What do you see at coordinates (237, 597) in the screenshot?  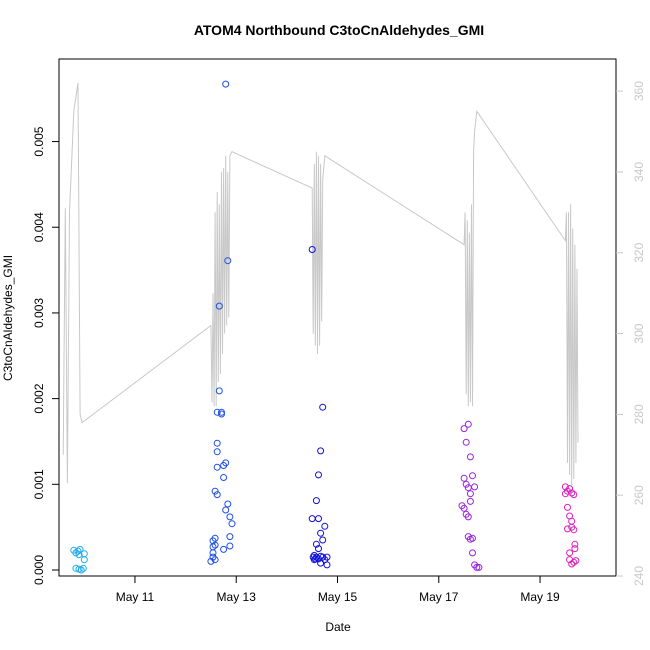 I see `x-tick-label: May 13` at bounding box center [237, 597].